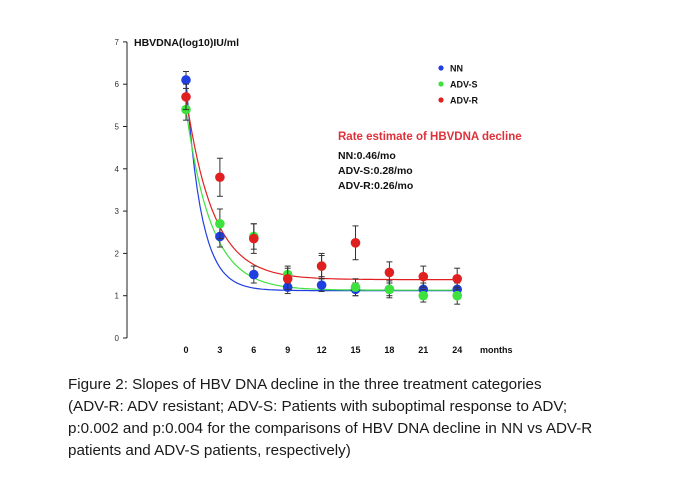  What do you see at coordinates (117, 169) in the screenshot?
I see `y-tick-label: 4` at bounding box center [117, 169].